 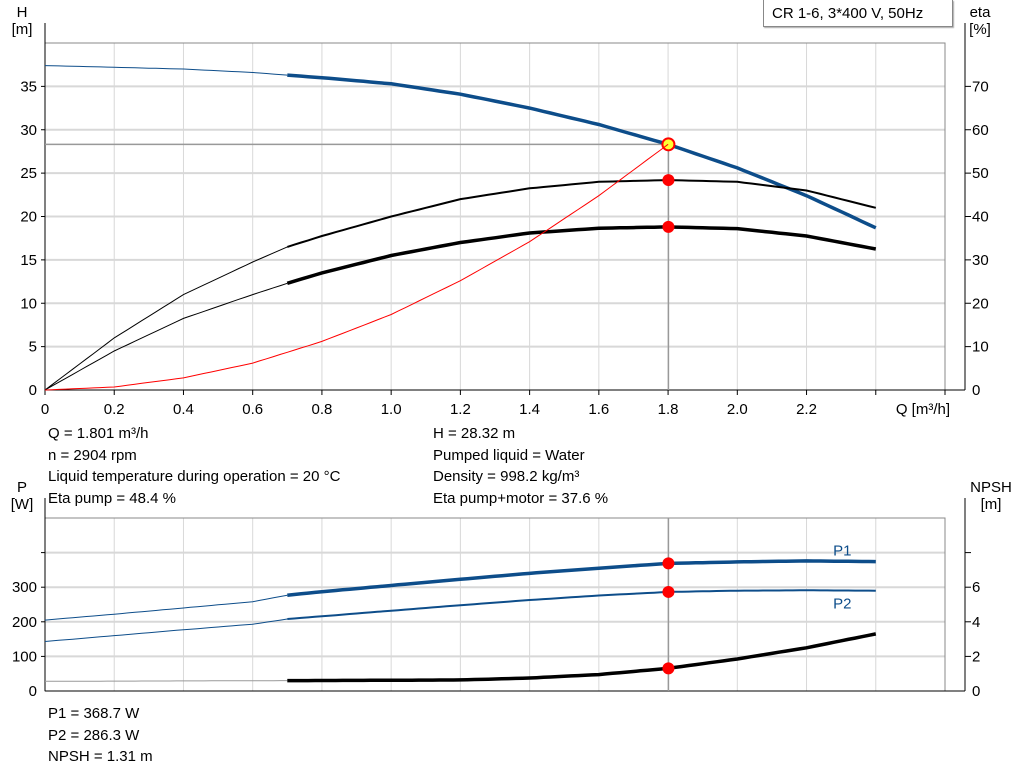 What do you see at coordinates (980, 217) in the screenshot?
I see `y-tick-label-right: 40` at bounding box center [980, 217].